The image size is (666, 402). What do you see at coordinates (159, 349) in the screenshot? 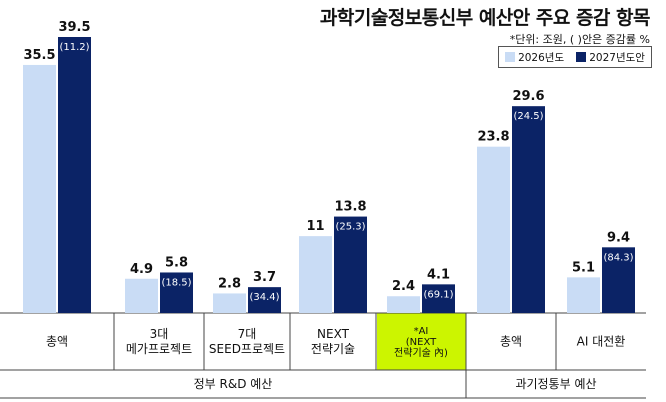
I see `category-label: 메가프로젝트` at bounding box center [159, 349].